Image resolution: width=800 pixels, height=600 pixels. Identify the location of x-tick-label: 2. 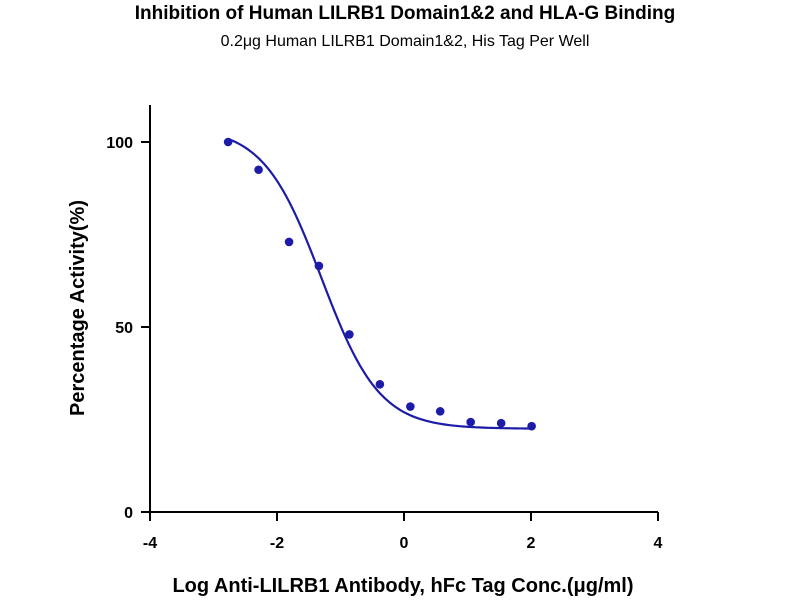
(531, 543).